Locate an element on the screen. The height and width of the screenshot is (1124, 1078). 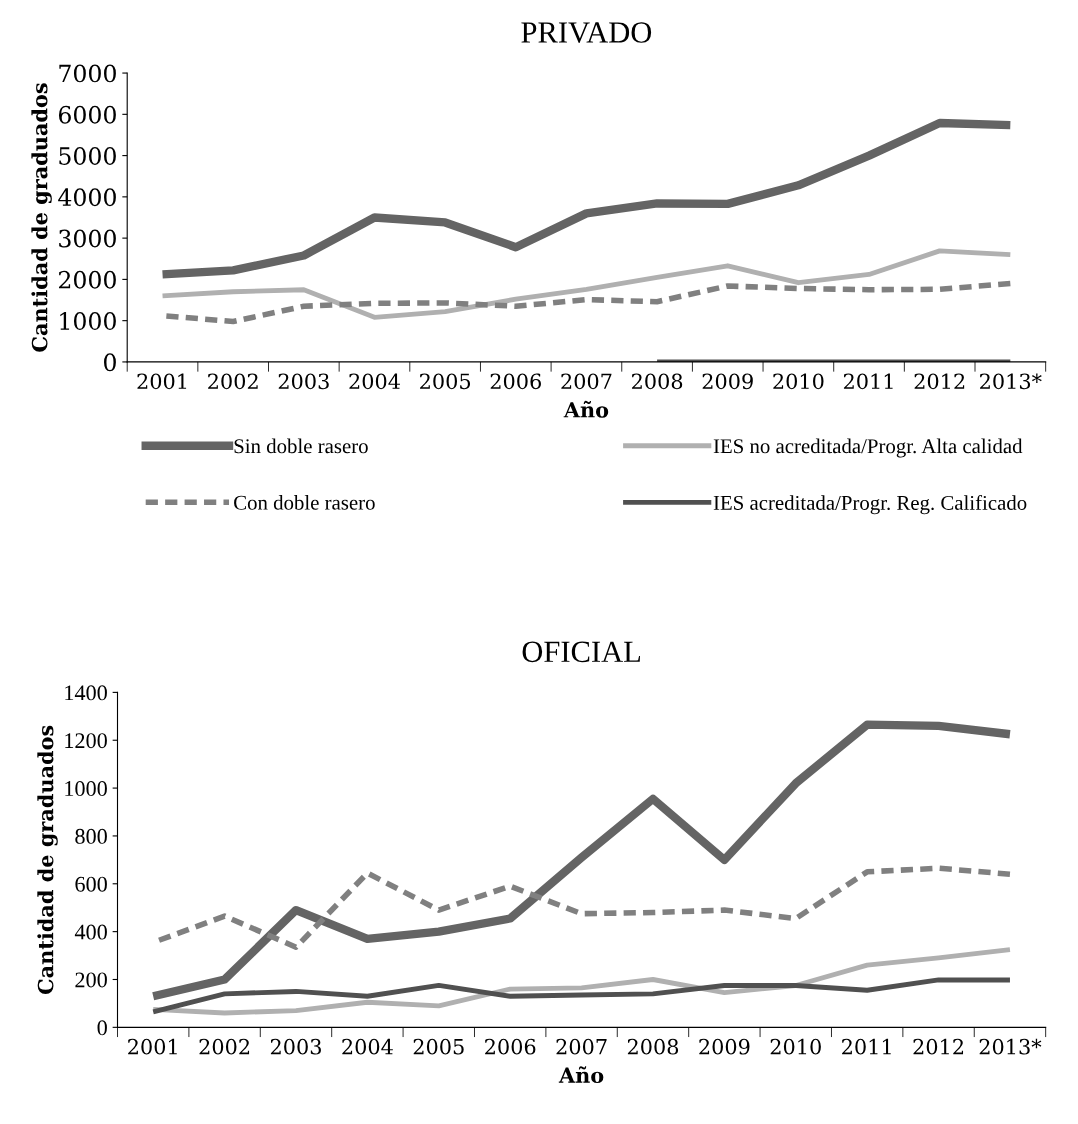
y-tick-label: 1200 is located at coordinates (86, 741).